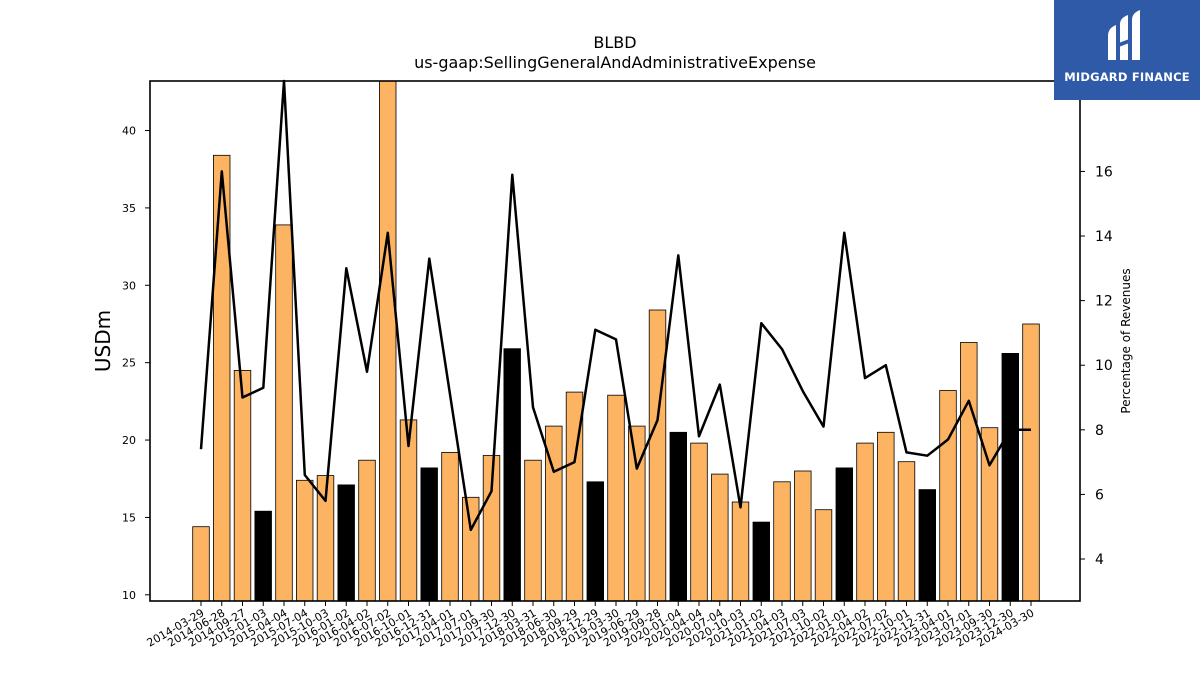 The width and height of the screenshot is (1200, 675). I want to click on midgard-finance-logo: MIDGARD FINANCE, so click(1127, 50).